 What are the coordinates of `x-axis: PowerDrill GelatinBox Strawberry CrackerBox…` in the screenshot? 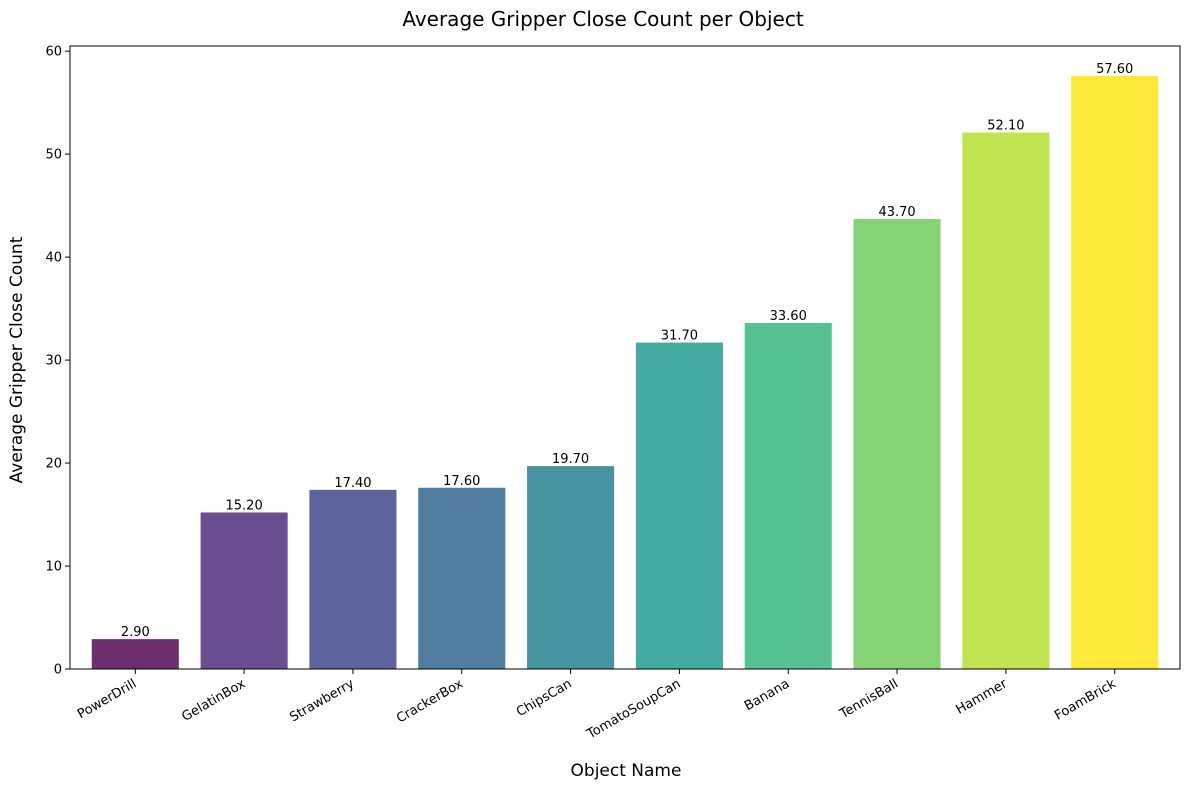 It's located at (597, 706).